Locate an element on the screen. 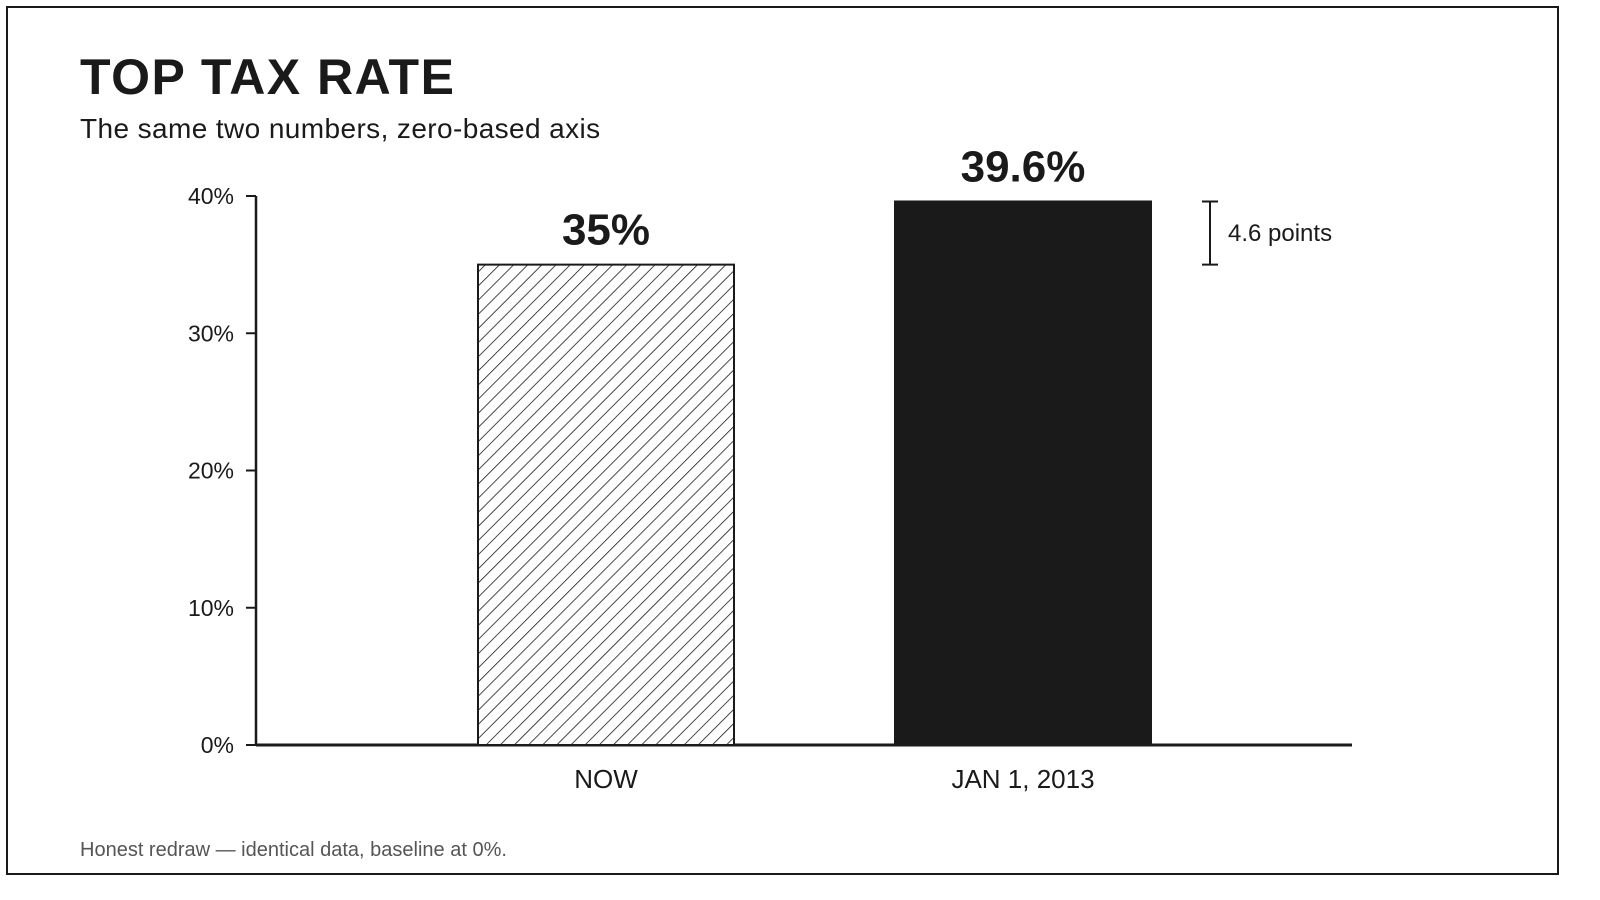 This screenshot has width=1600, height=900. y-tick-label: 20% is located at coordinates (211, 471).